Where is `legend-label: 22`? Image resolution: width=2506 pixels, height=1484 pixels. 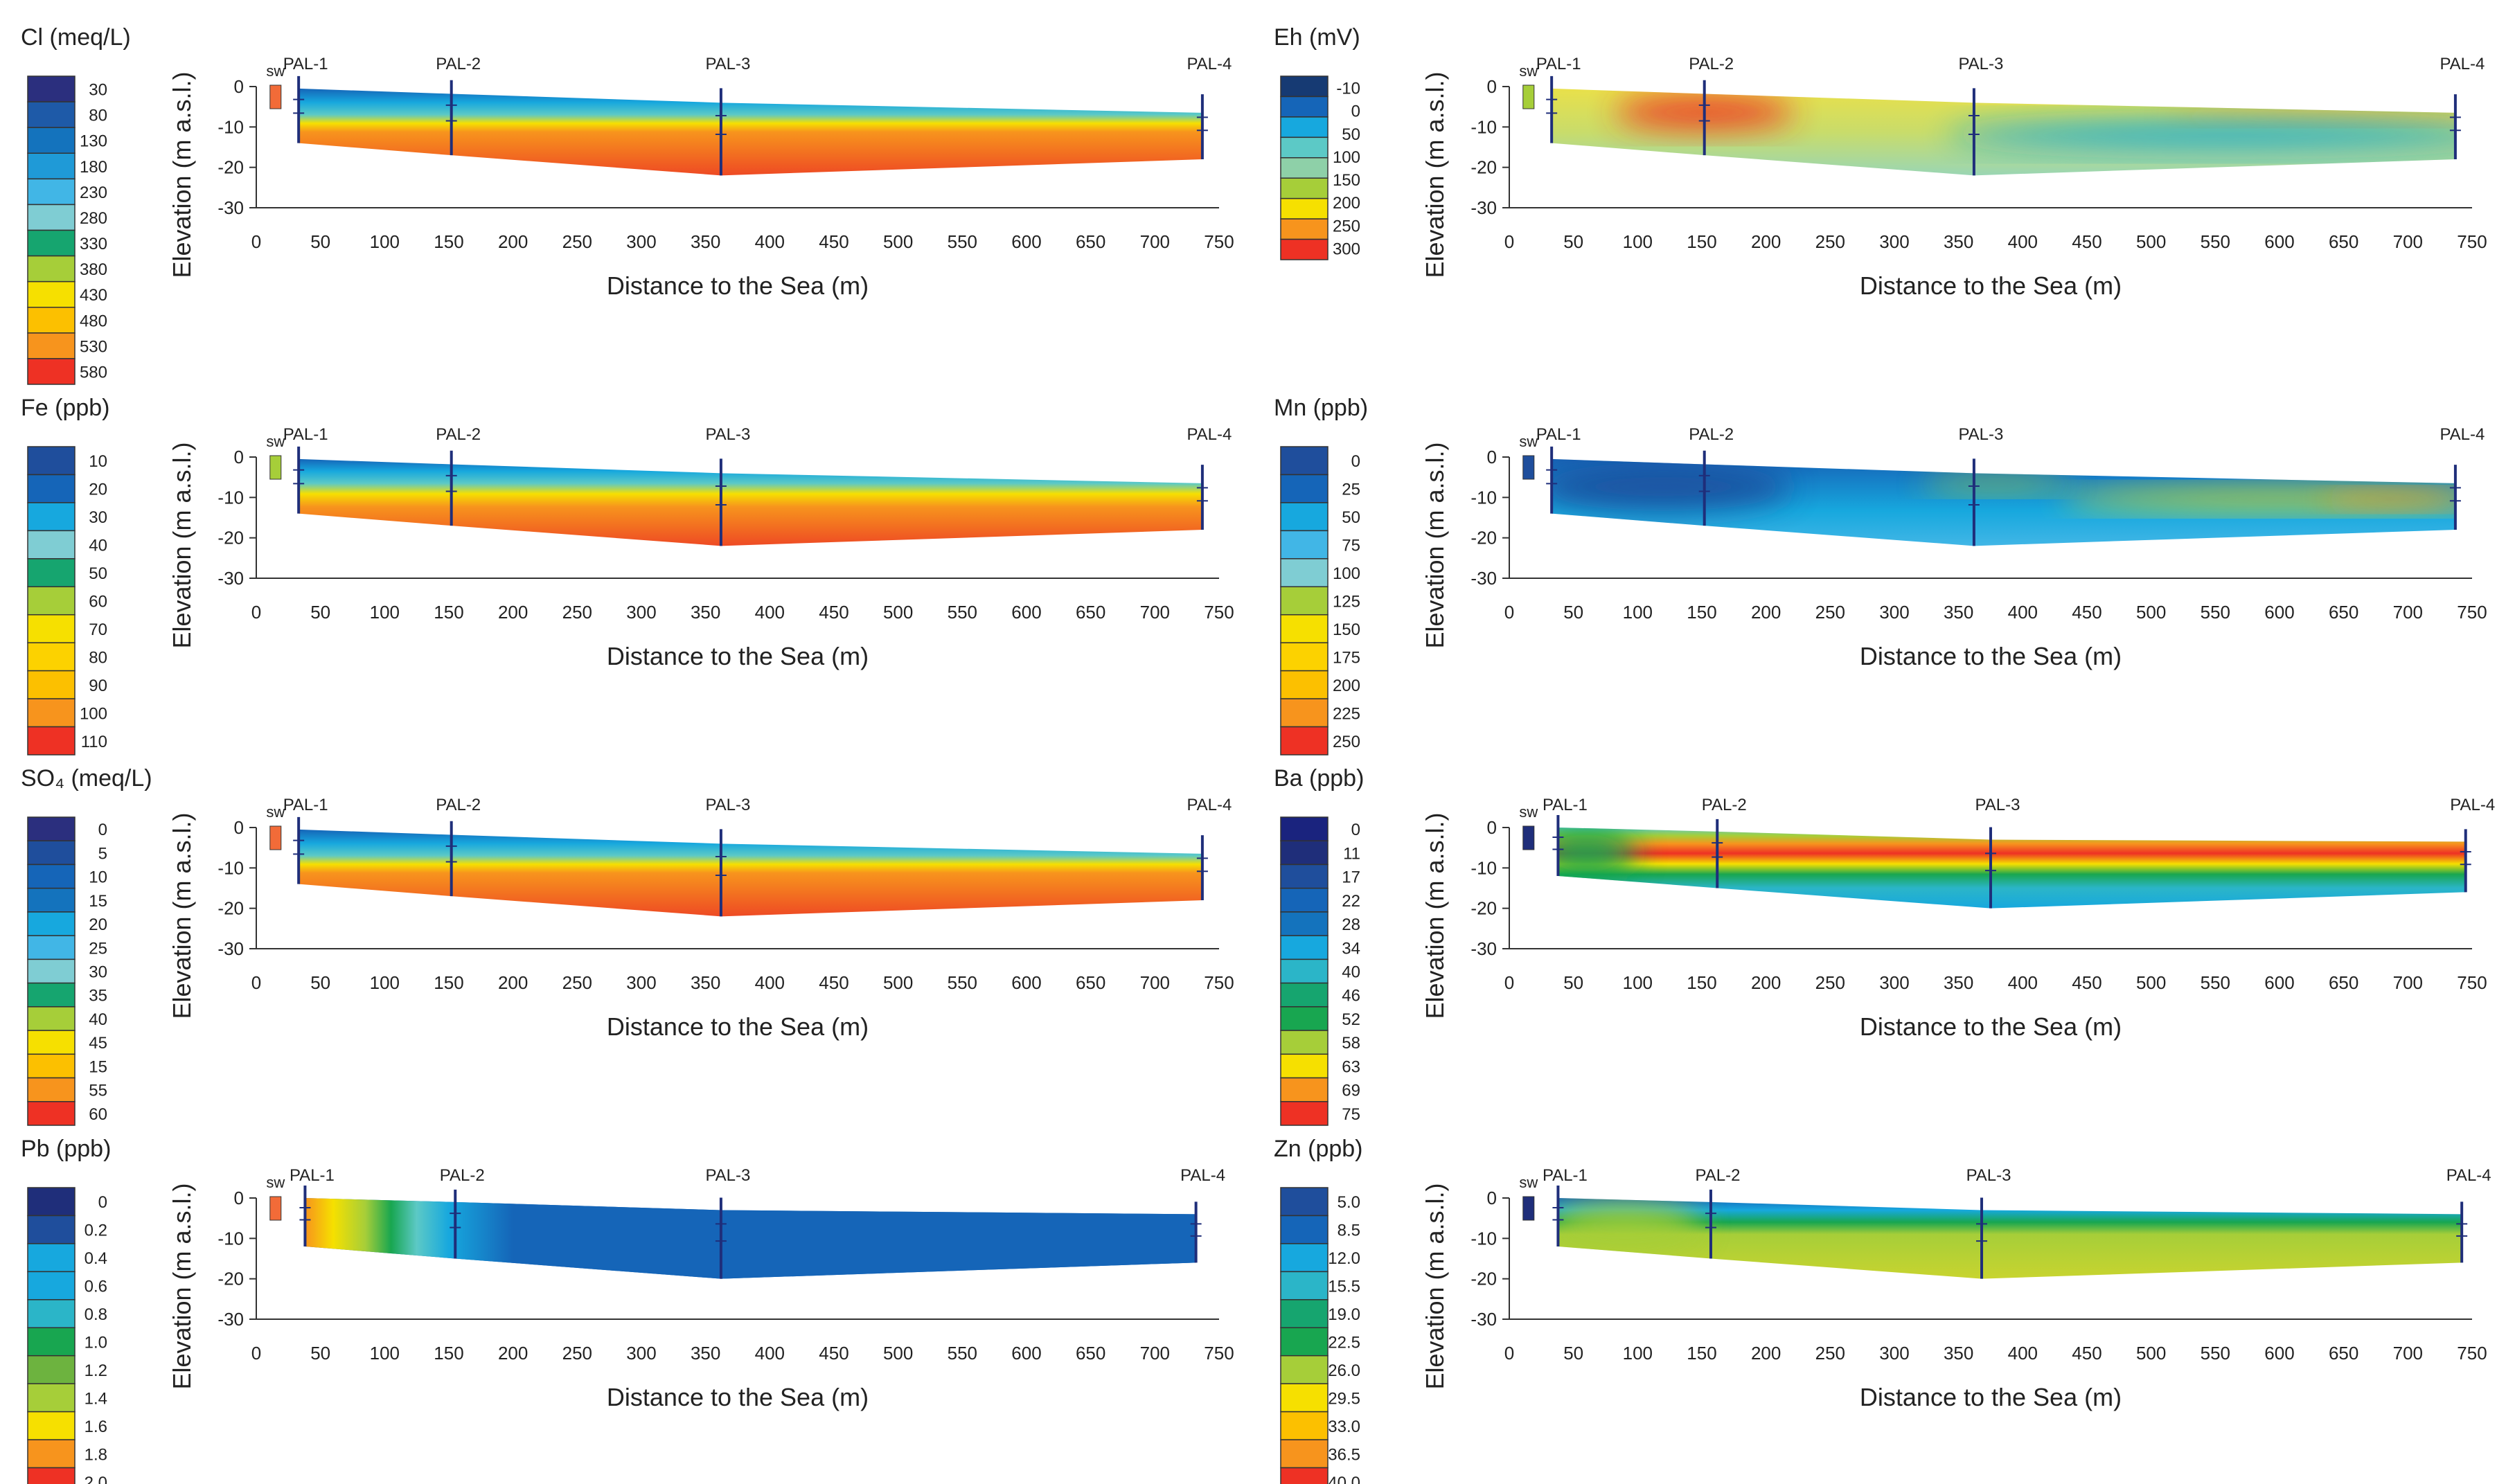
legend-label: 22 is located at coordinates (1351, 902).